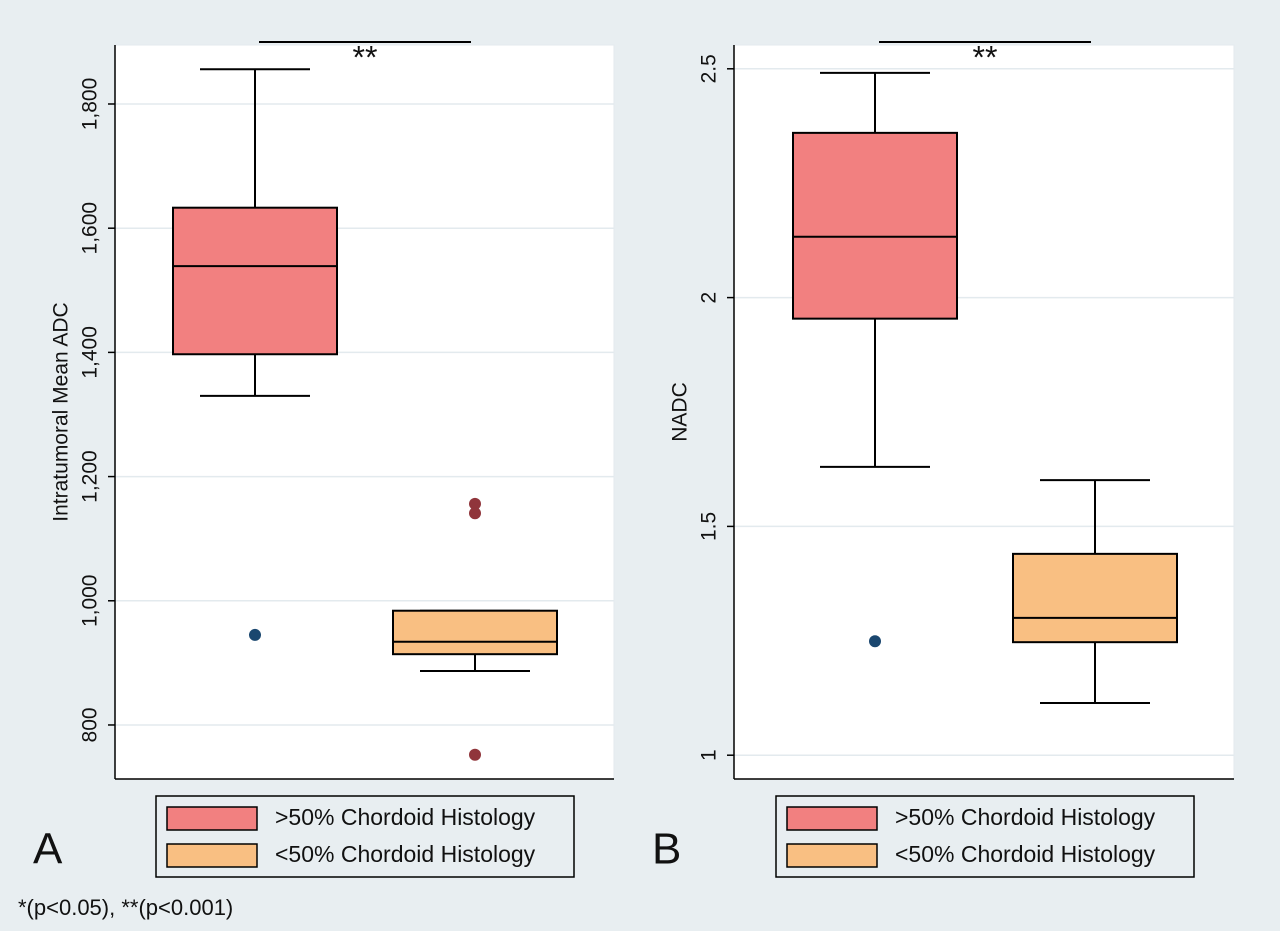 The image size is (1280, 931). Describe the element at coordinates (709, 526) in the screenshot. I see `y-tick-label: 1.5` at that location.